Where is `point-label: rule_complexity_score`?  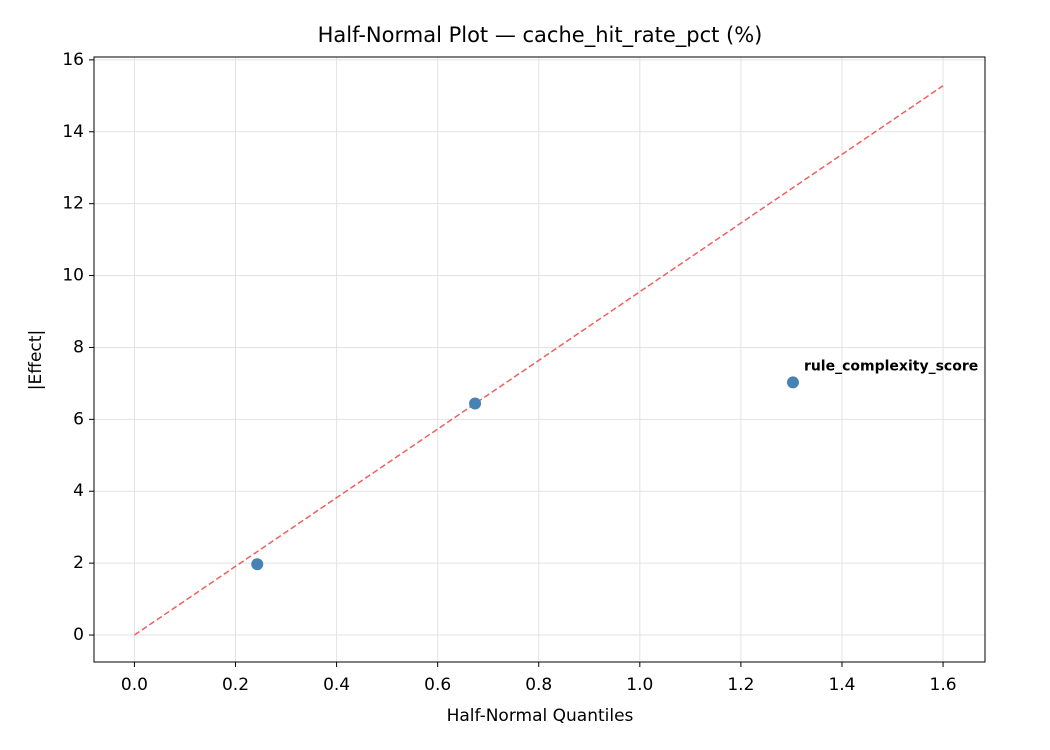 point-label: rule_complexity_score is located at coordinates (891, 366).